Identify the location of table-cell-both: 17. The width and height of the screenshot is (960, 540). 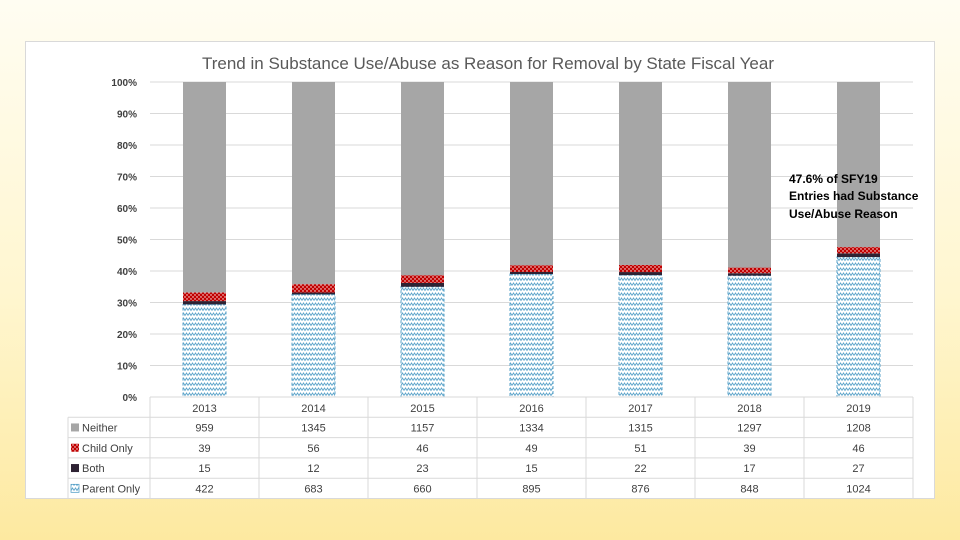
(749, 469).